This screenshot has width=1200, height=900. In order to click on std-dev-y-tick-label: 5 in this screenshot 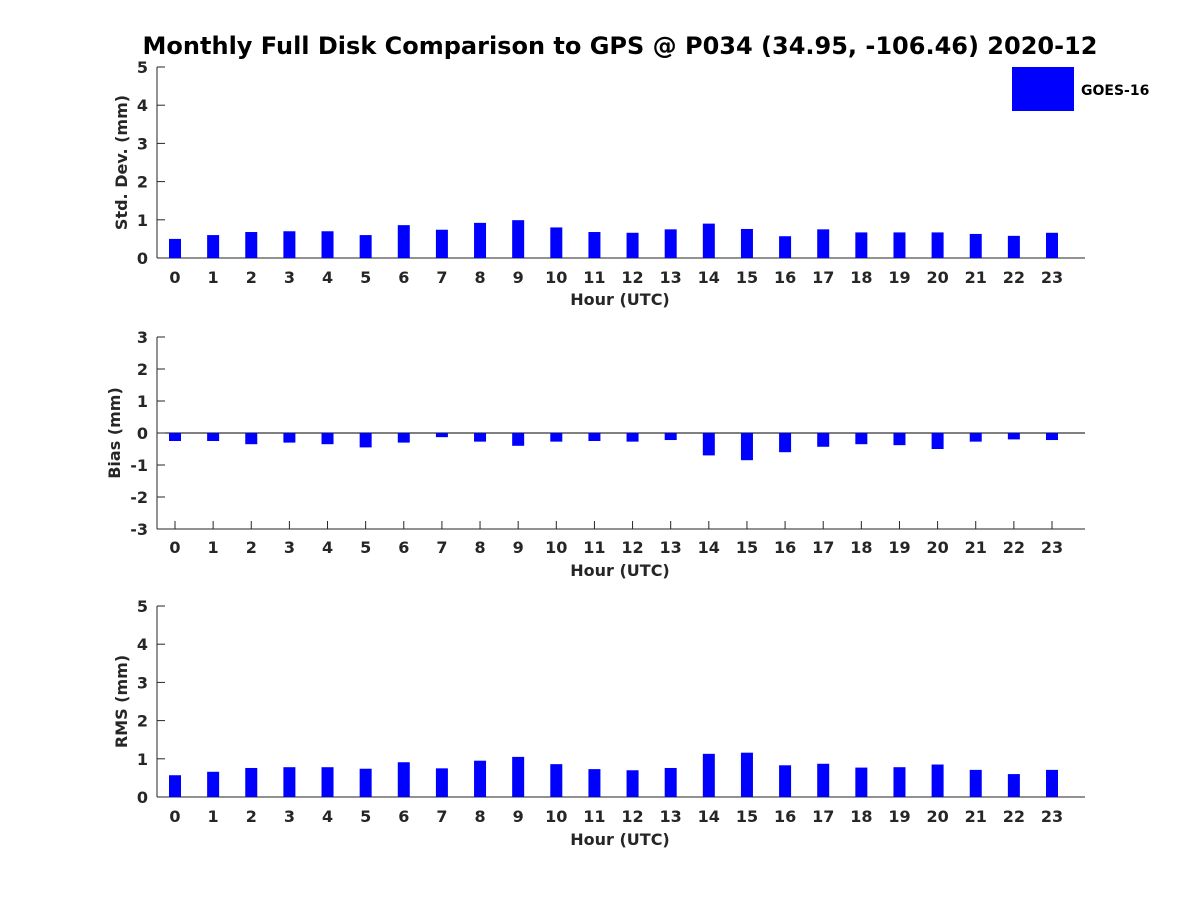, I will do `click(142, 67)`.